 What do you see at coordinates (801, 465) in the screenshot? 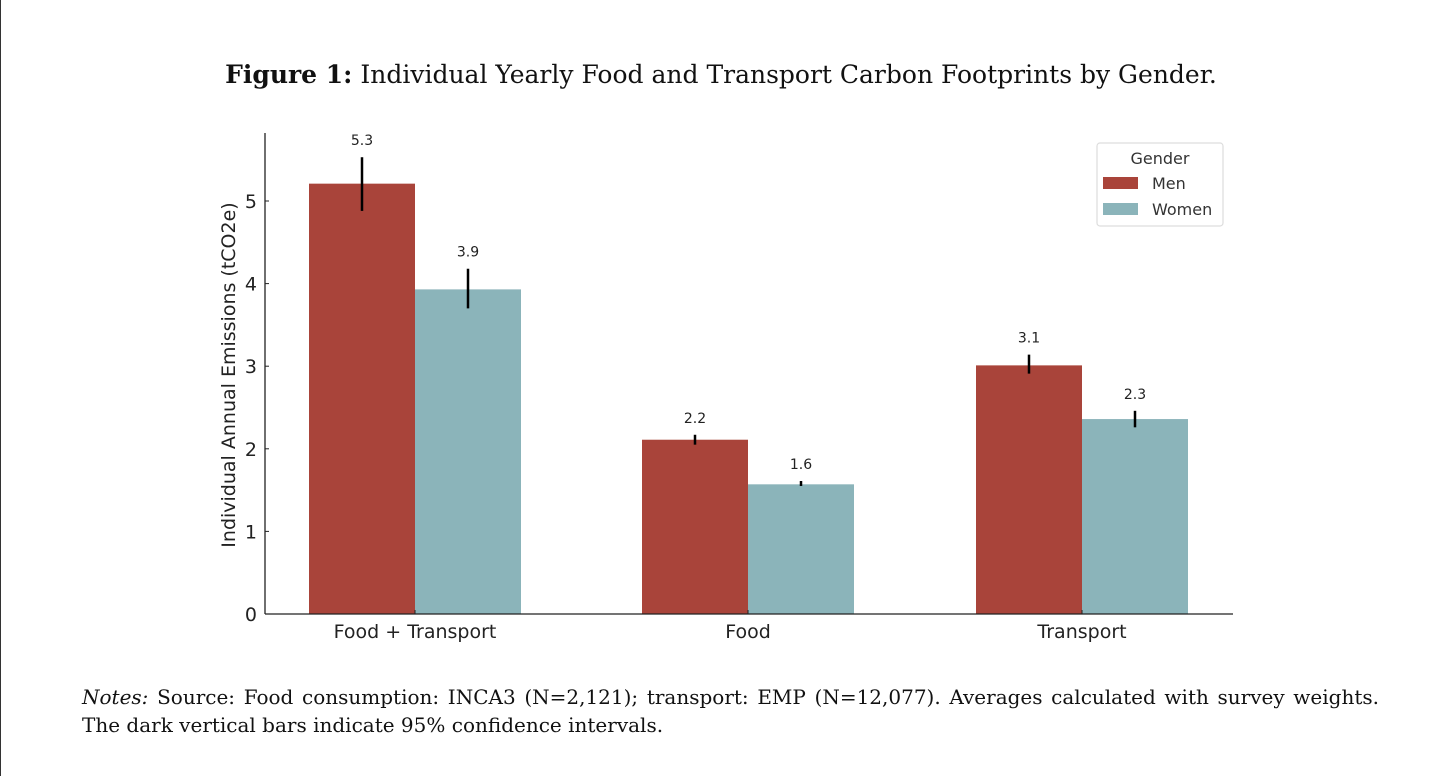
I see `data-label: 1.6` at bounding box center [801, 465].